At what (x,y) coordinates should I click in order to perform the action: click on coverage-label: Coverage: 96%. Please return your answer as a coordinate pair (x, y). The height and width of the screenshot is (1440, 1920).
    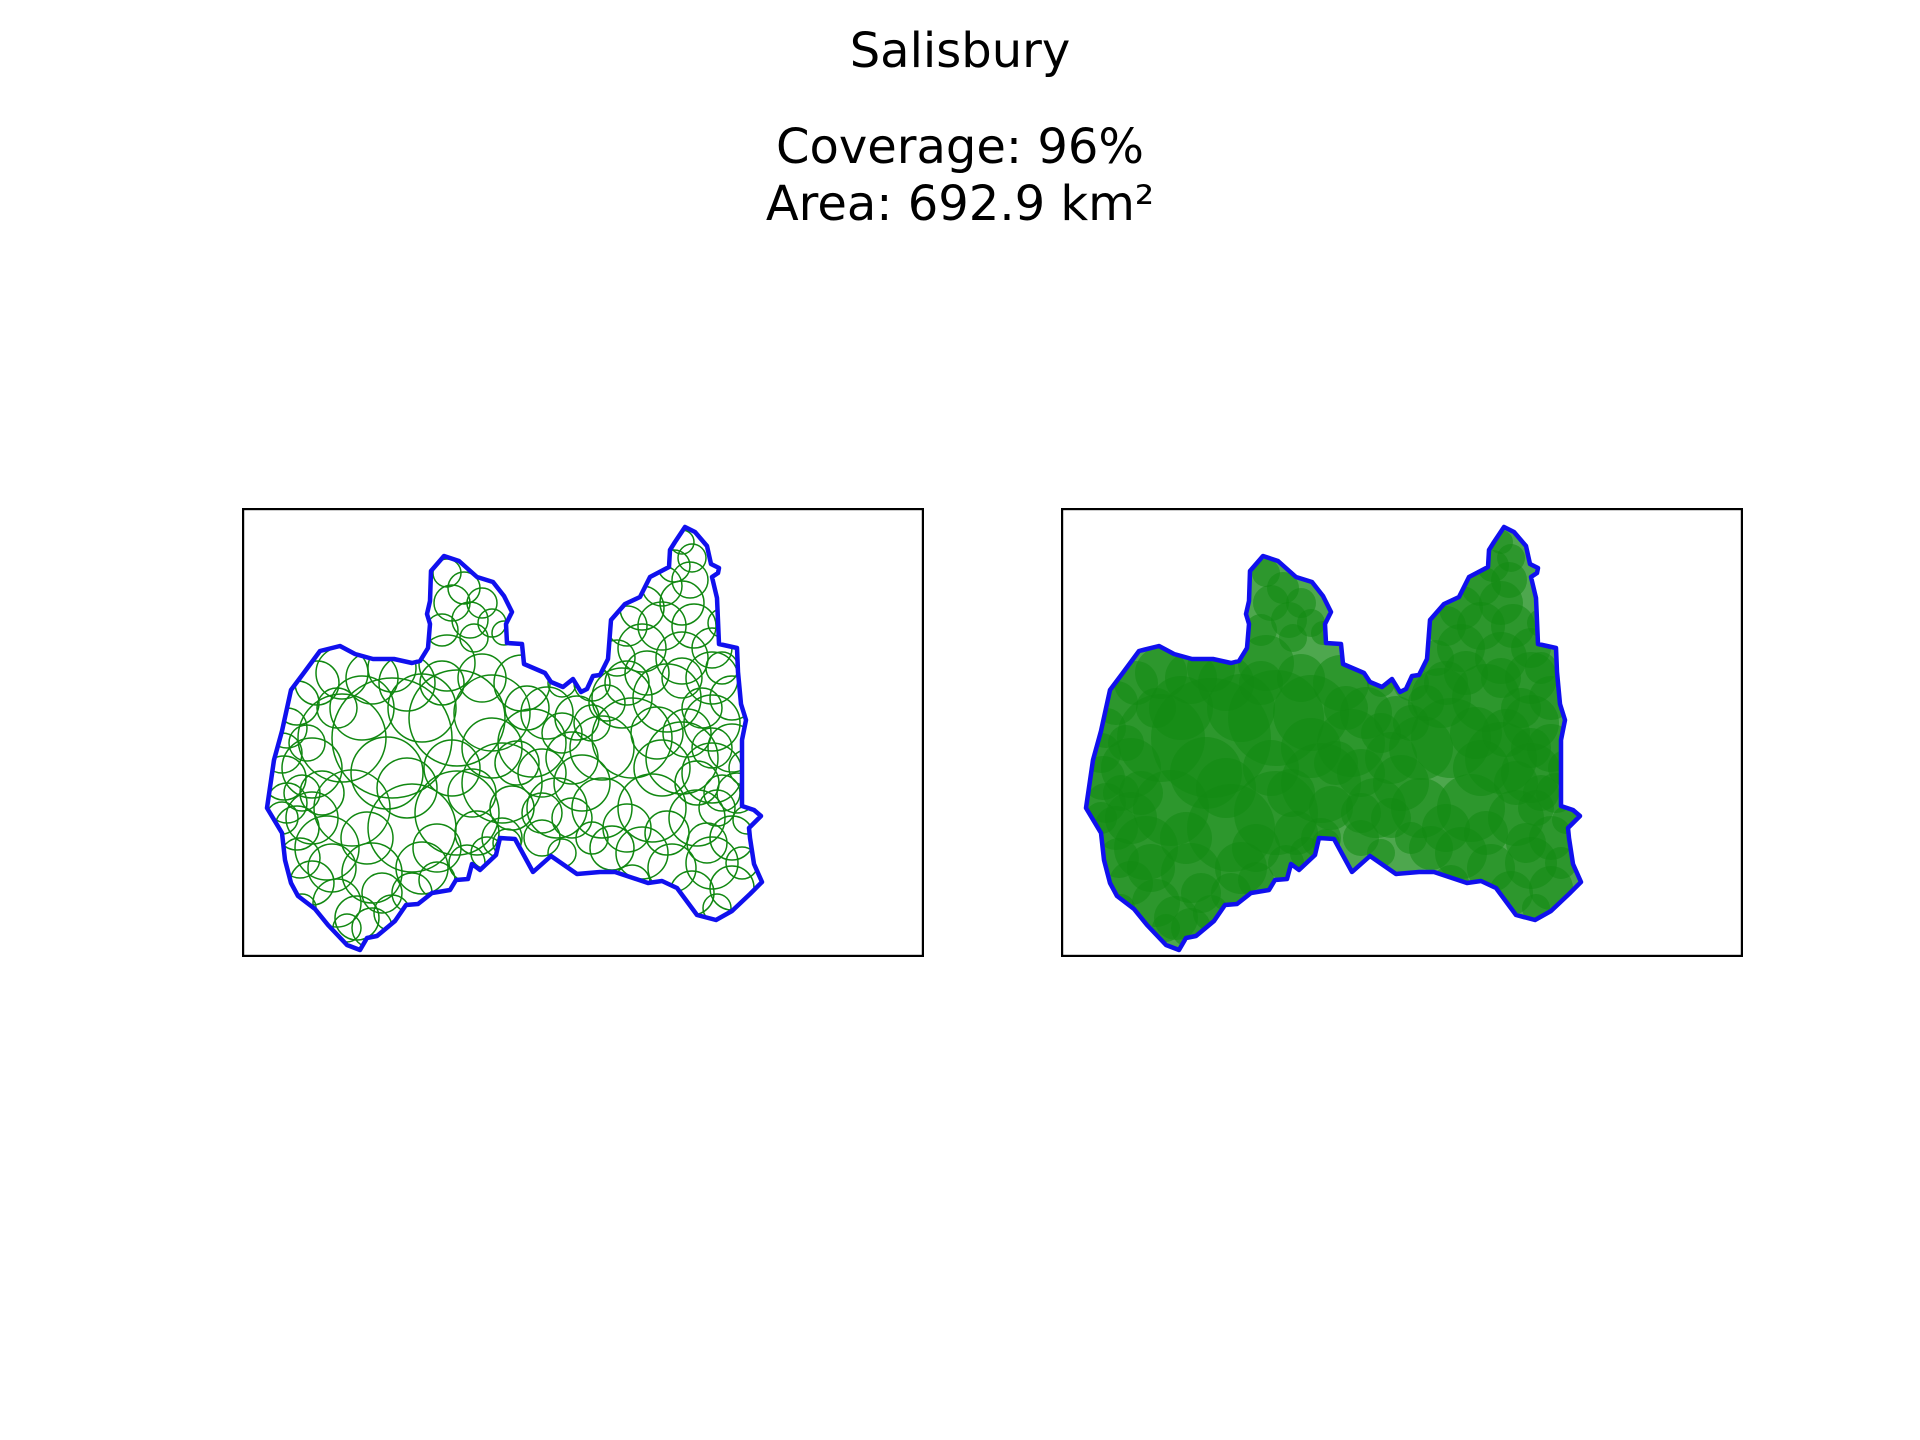
    Looking at the image, I should click on (960, 147).